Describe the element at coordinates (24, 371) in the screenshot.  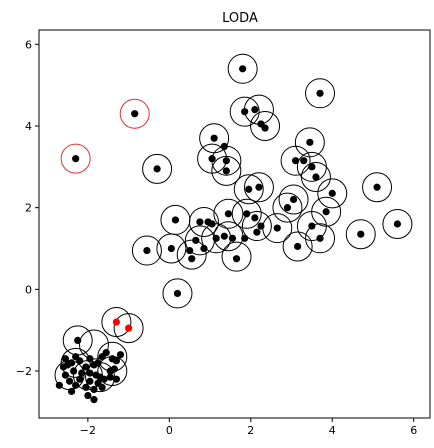
I see `y-tick-label-0: −2` at that location.